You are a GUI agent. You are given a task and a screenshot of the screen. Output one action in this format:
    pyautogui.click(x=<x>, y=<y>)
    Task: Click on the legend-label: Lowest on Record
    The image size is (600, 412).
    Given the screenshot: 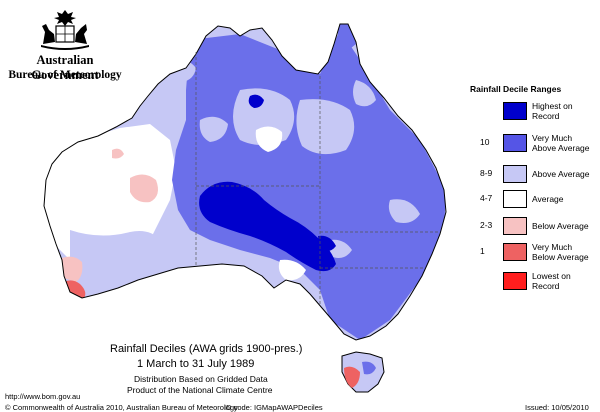 What is the action you would take?
    pyautogui.click(x=551, y=281)
    